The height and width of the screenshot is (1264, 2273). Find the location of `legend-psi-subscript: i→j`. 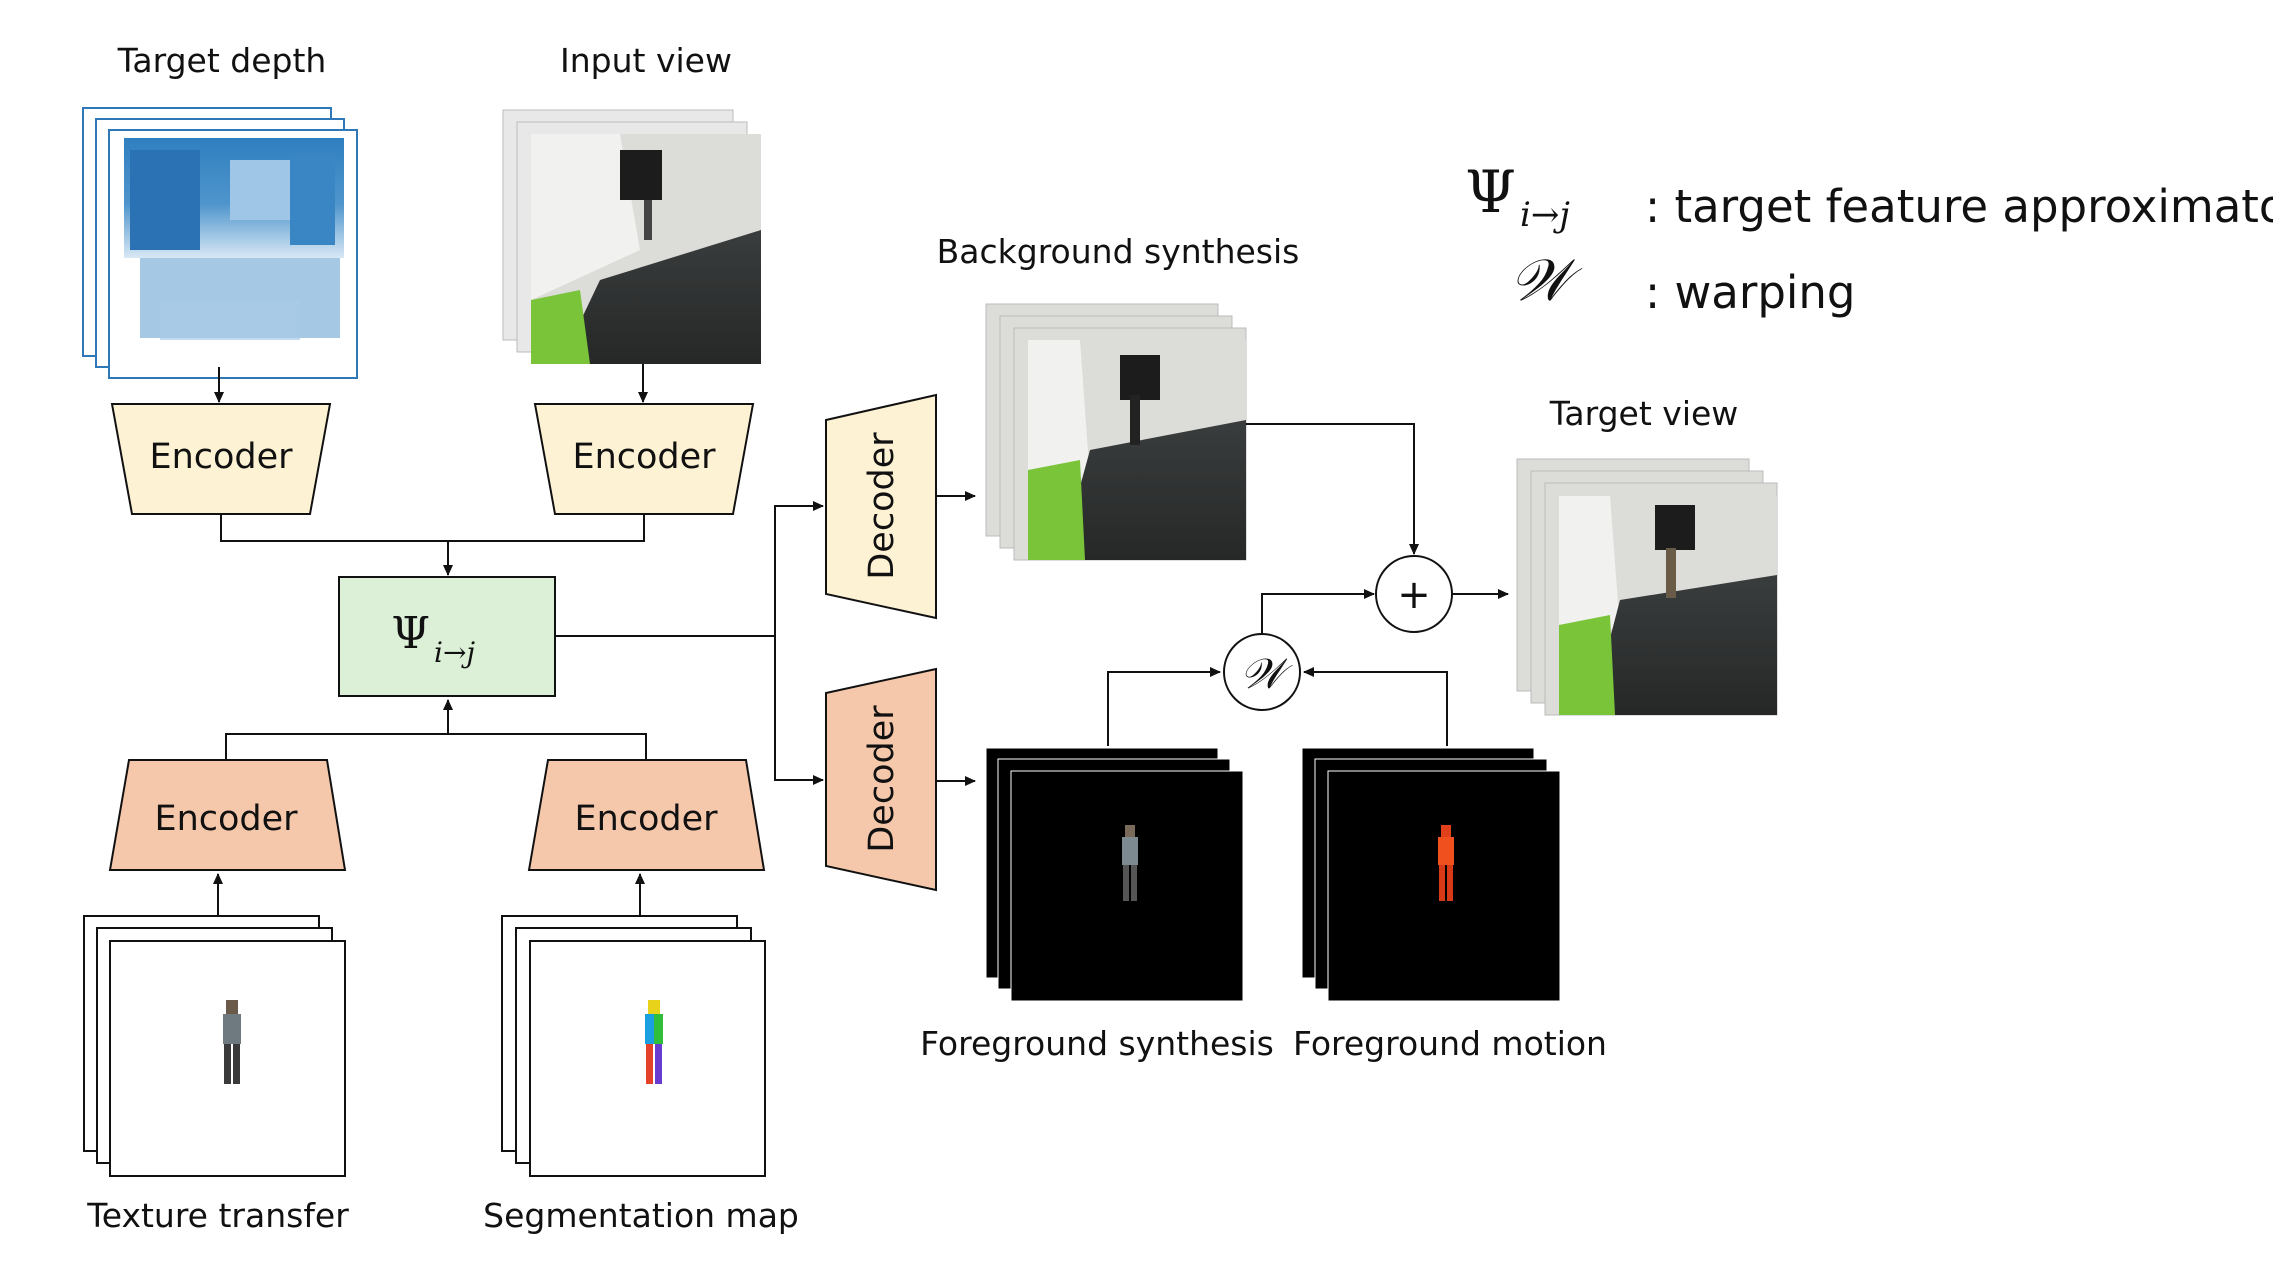

legend-psi-subscript: i→j is located at coordinates (1545, 215).